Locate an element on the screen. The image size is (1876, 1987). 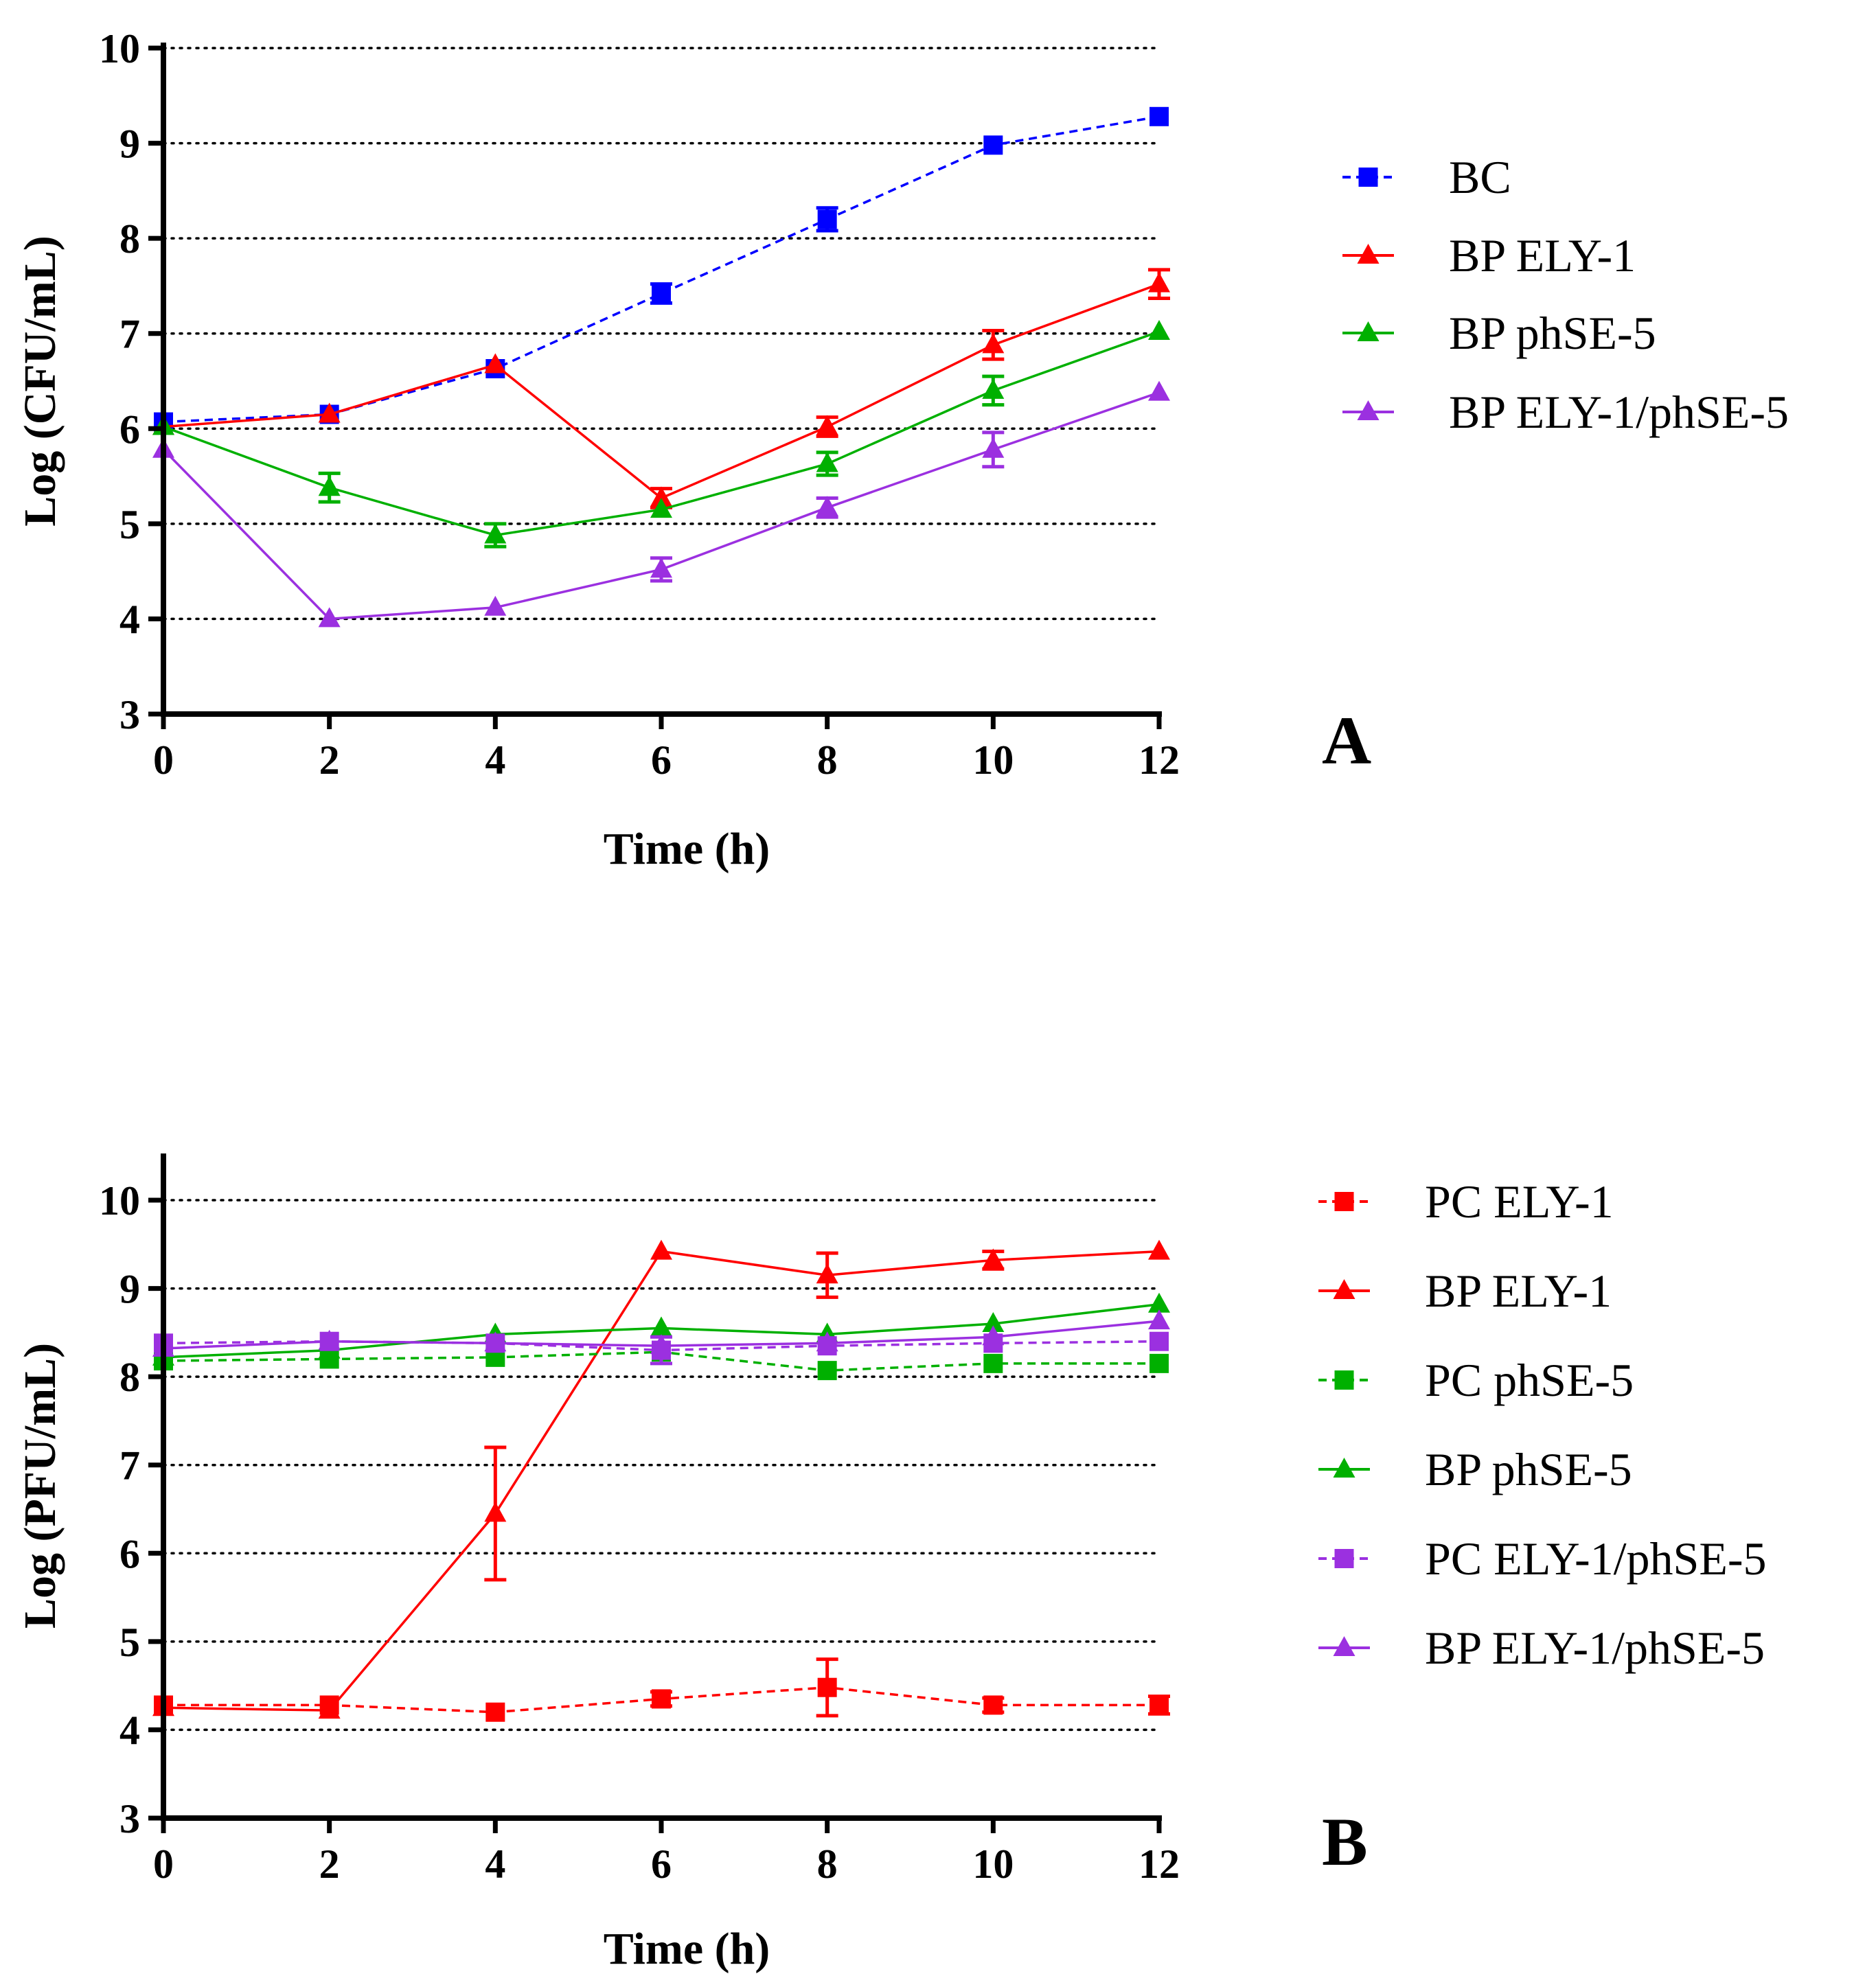
panel-a-y-tick-label: 6 is located at coordinates (129, 429).